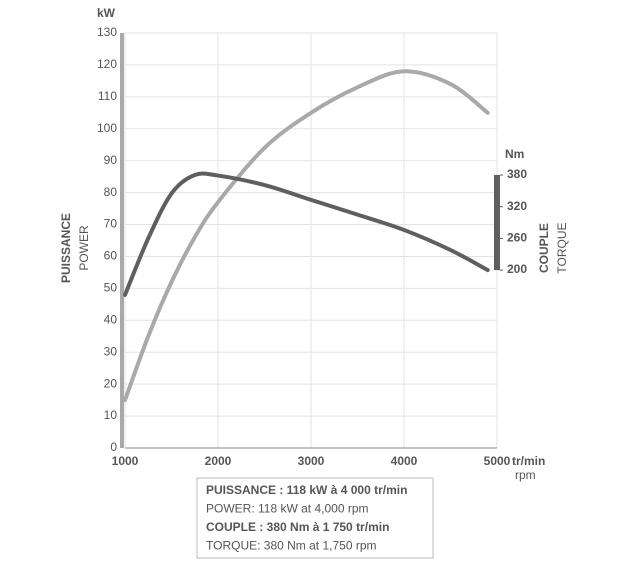 This screenshot has height=565, width=630. What do you see at coordinates (111, 415) in the screenshot?
I see `y-tick-label: 10` at bounding box center [111, 415].